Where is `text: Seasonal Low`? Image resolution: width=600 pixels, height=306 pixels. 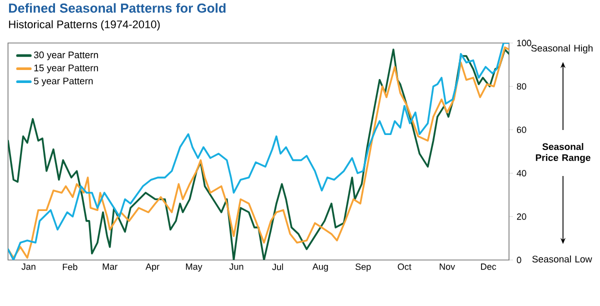 text: Seasonal Low is located at coordinates (562, 259).